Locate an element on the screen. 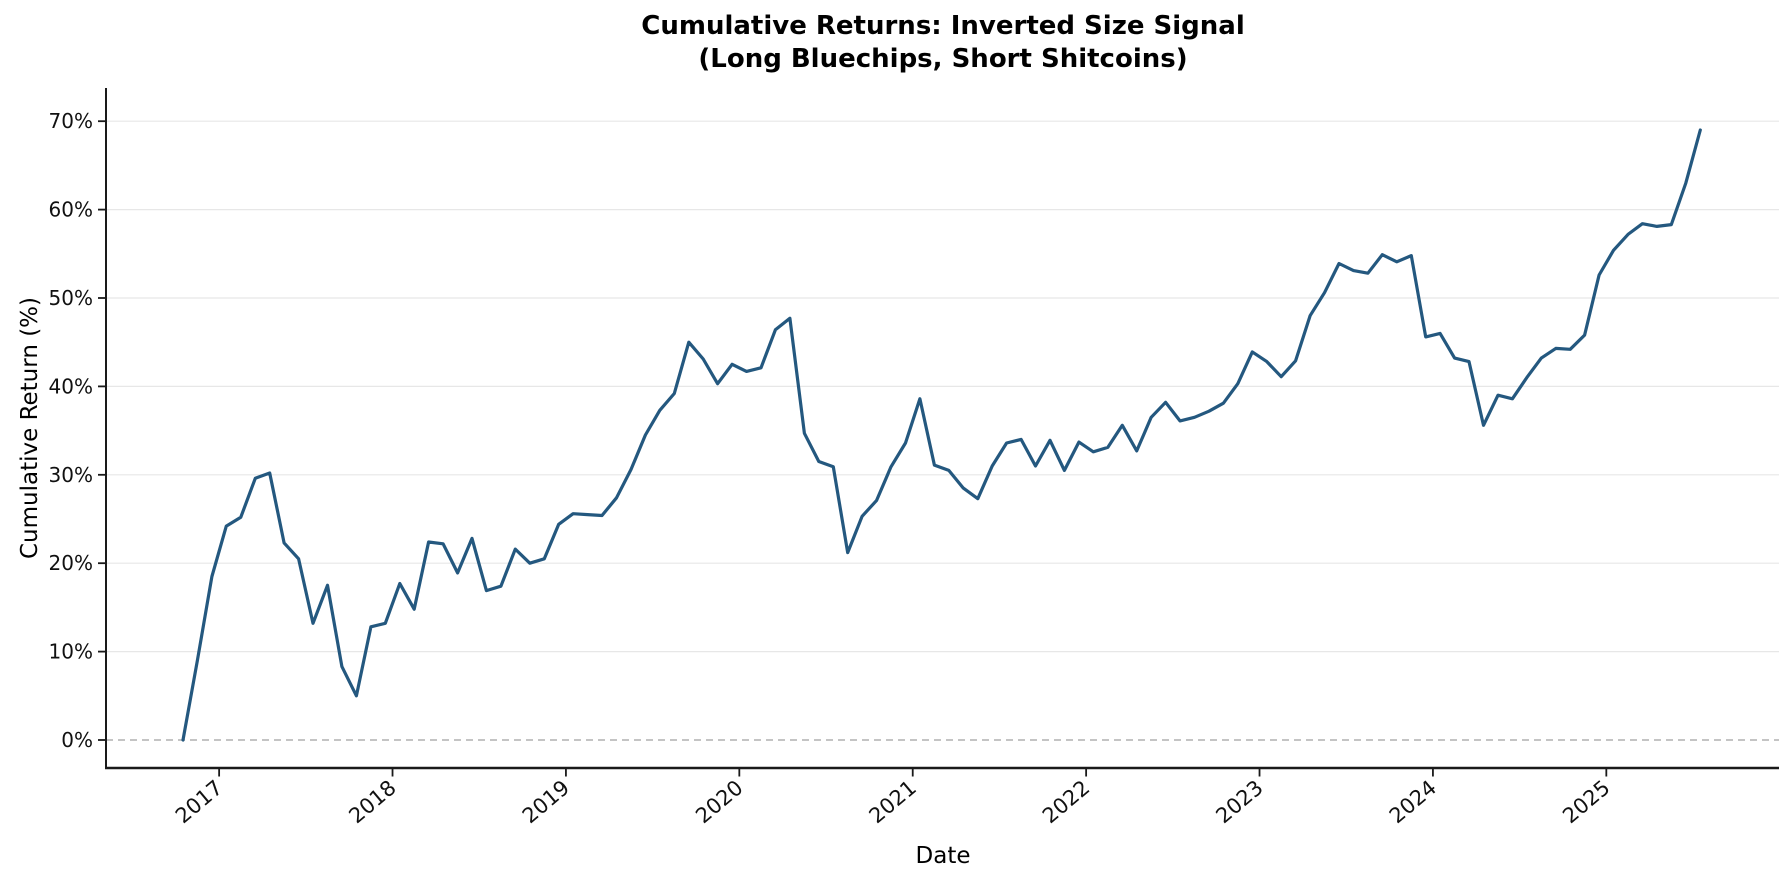 The width and height of the screenshot is (1785, 883). x-axis-tick-label: 2022 is located at coordinates (1066, 801).